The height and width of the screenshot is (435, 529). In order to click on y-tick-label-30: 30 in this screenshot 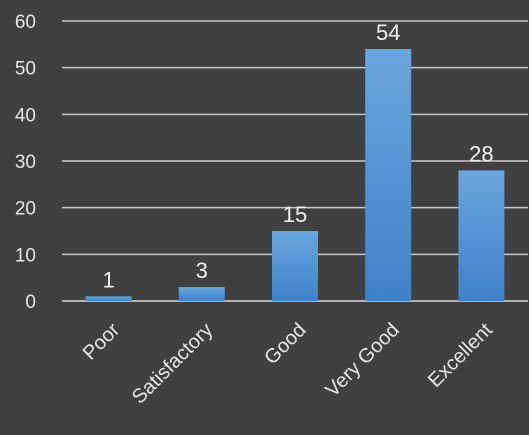, I will do `click(25, 162)`.